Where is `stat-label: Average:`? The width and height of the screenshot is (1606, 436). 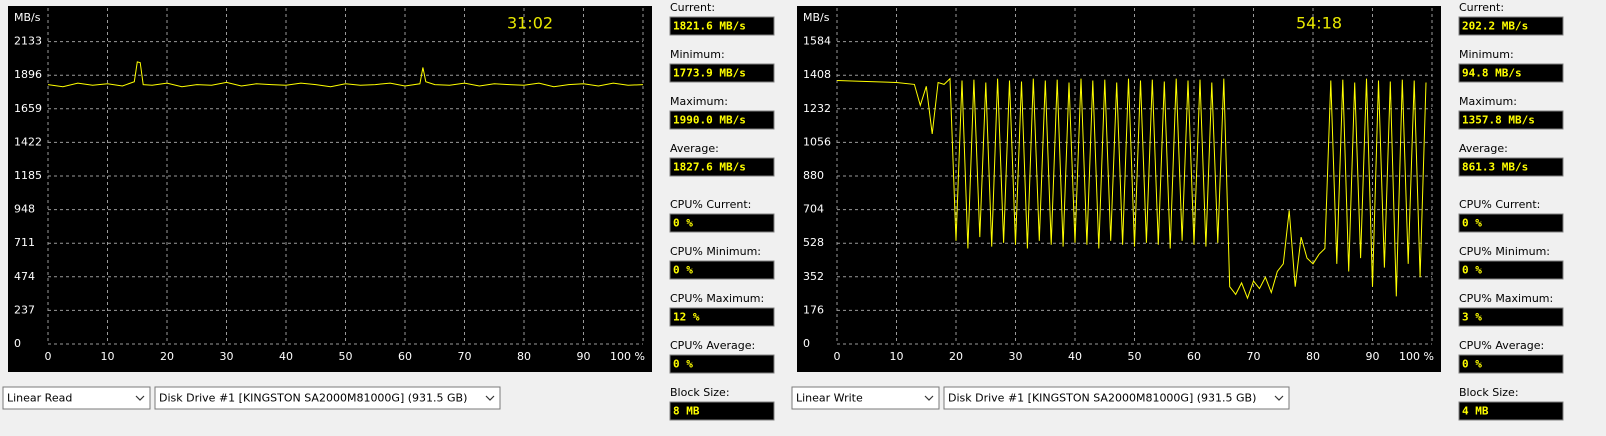 stat-label: Average: is located at coordinates (1483, 148).